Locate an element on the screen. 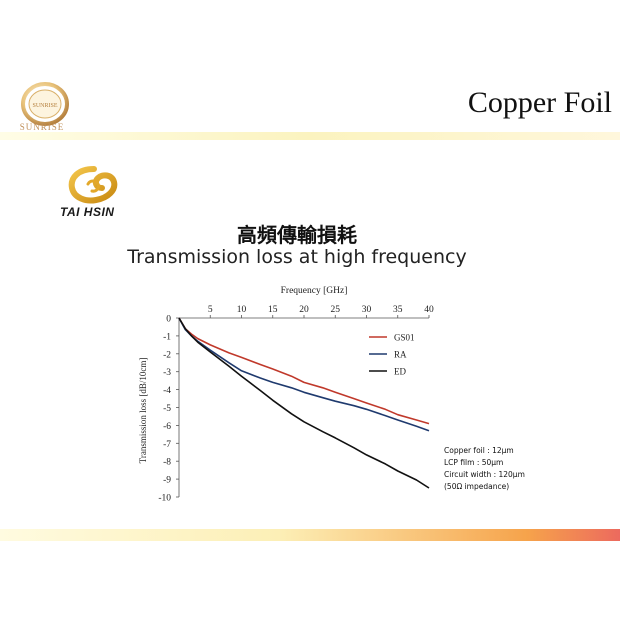 Image resolution: width=620 pixels, height=620 pixels. y-tick-label: -10 is located at coordinates (164, 499).